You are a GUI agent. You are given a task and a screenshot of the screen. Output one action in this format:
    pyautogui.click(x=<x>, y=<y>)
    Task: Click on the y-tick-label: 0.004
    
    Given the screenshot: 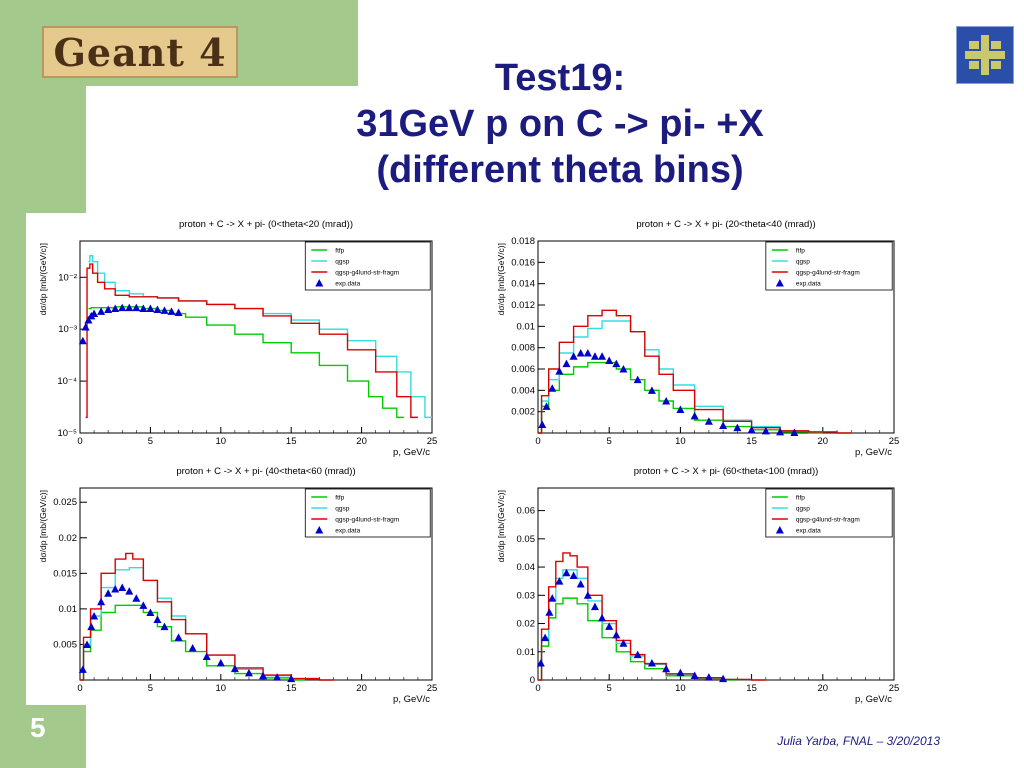 What is the action you would take?
    pyautogui.click(x=523, y=390)
    